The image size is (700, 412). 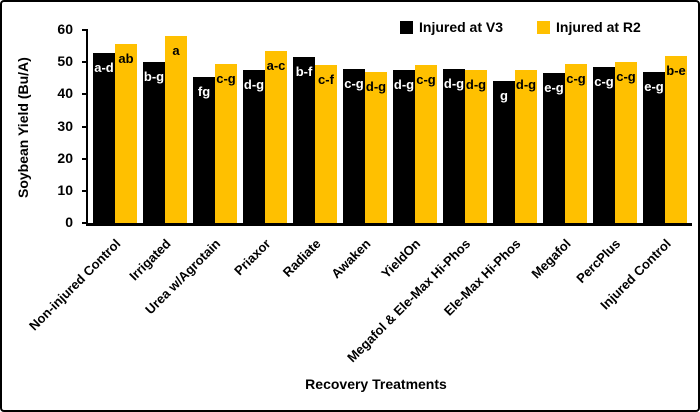 I want to click on bar-group: d-g d-g, so click(x=465, y=145).